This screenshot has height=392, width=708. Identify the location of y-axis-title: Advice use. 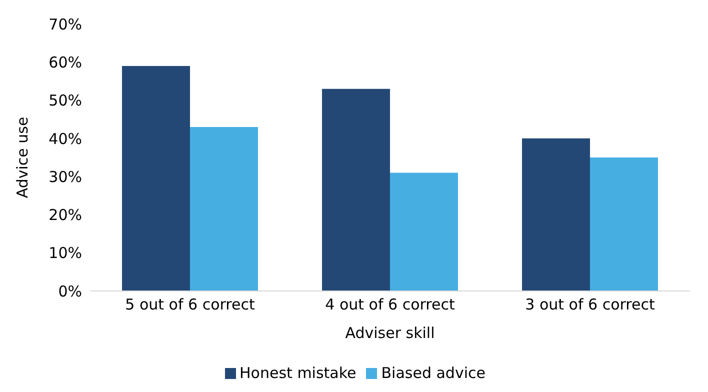
(22, 157).